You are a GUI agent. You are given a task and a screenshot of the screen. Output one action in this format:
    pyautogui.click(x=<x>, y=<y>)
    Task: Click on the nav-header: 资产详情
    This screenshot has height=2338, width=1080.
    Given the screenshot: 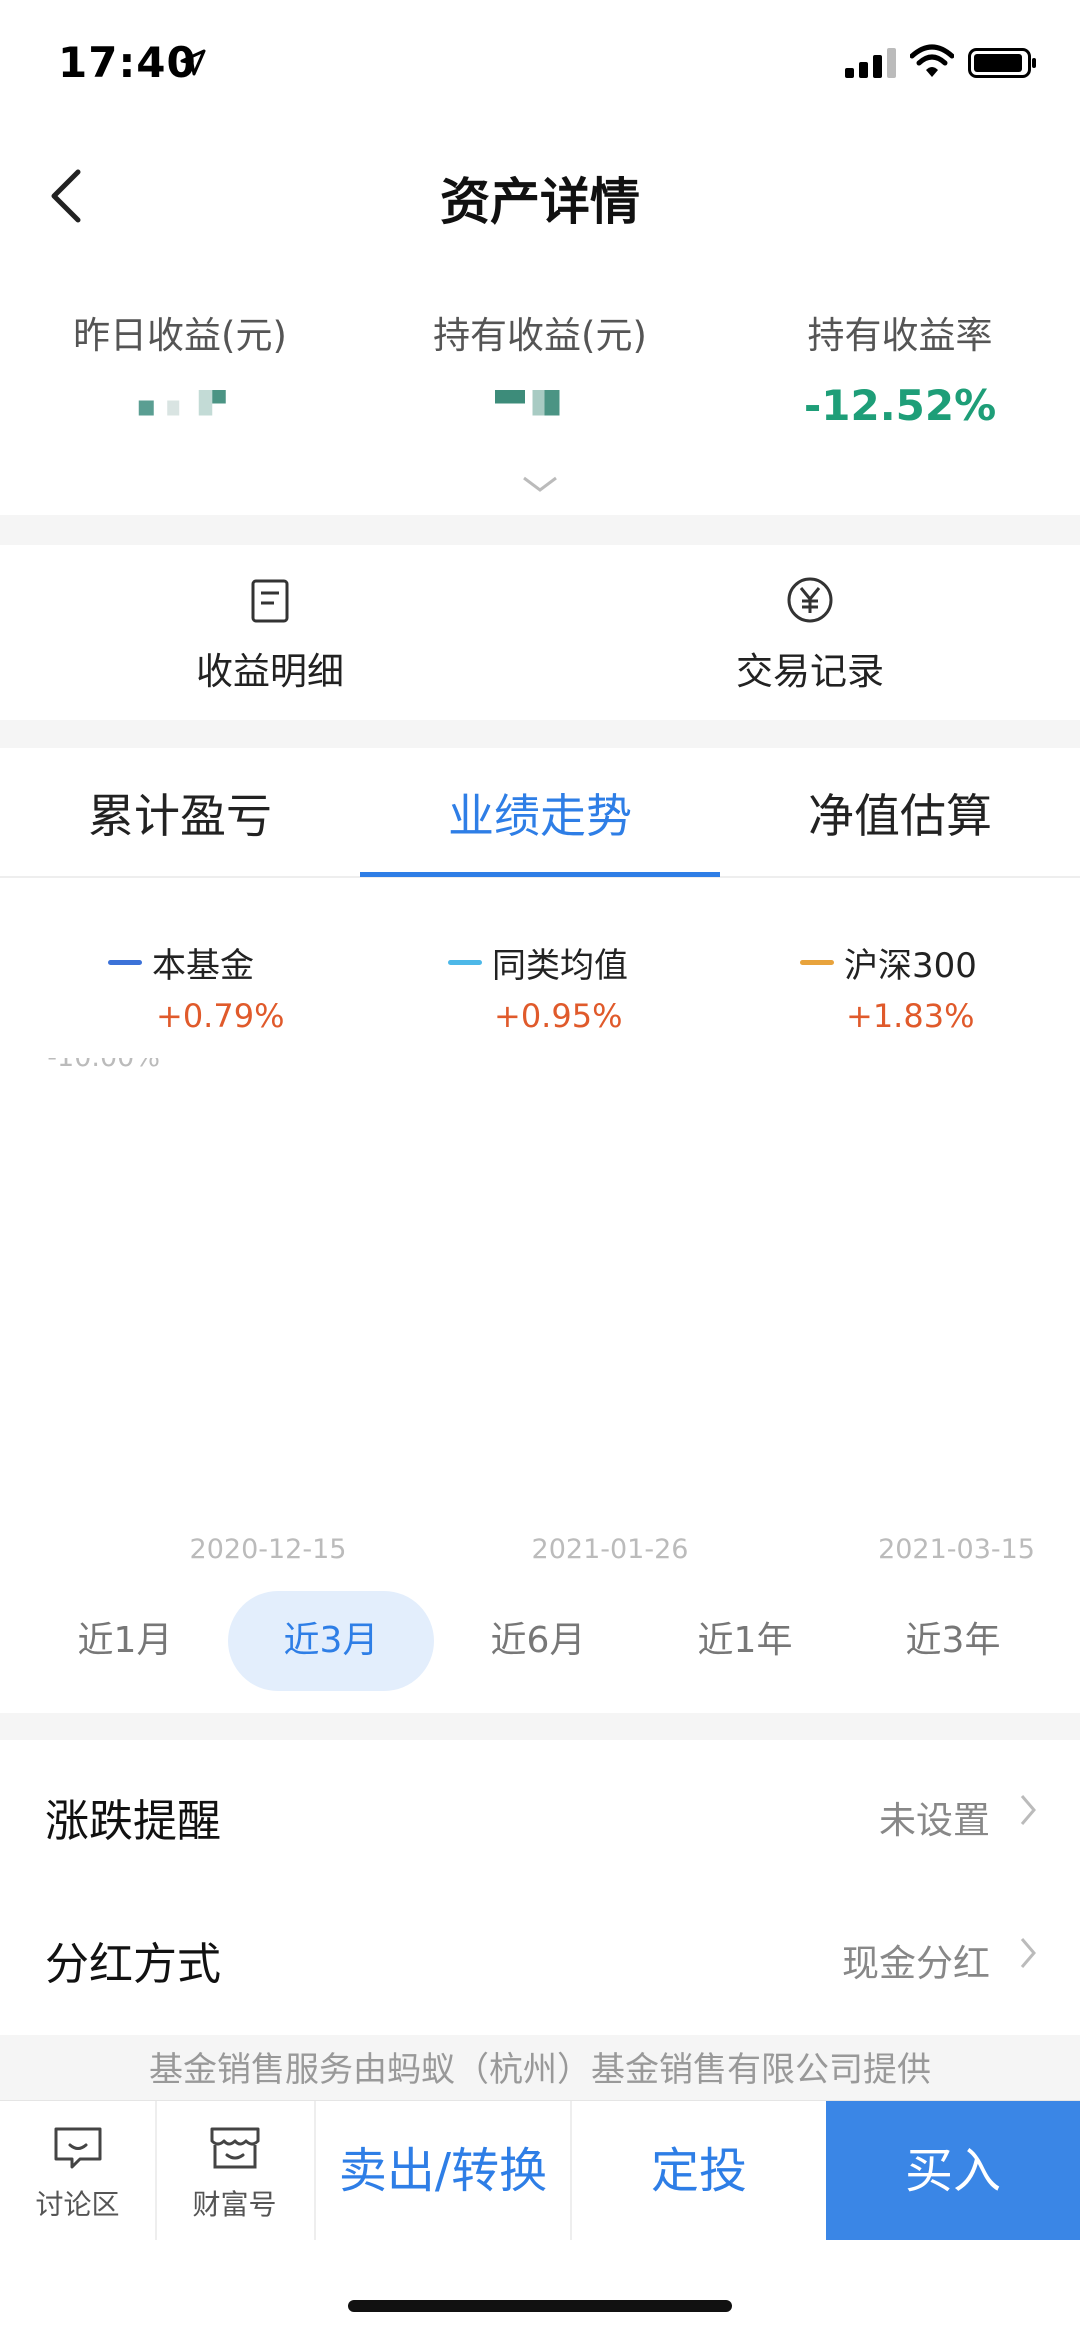 What is the action you would take?
    pyautogui.click(x=540, y=195)
    